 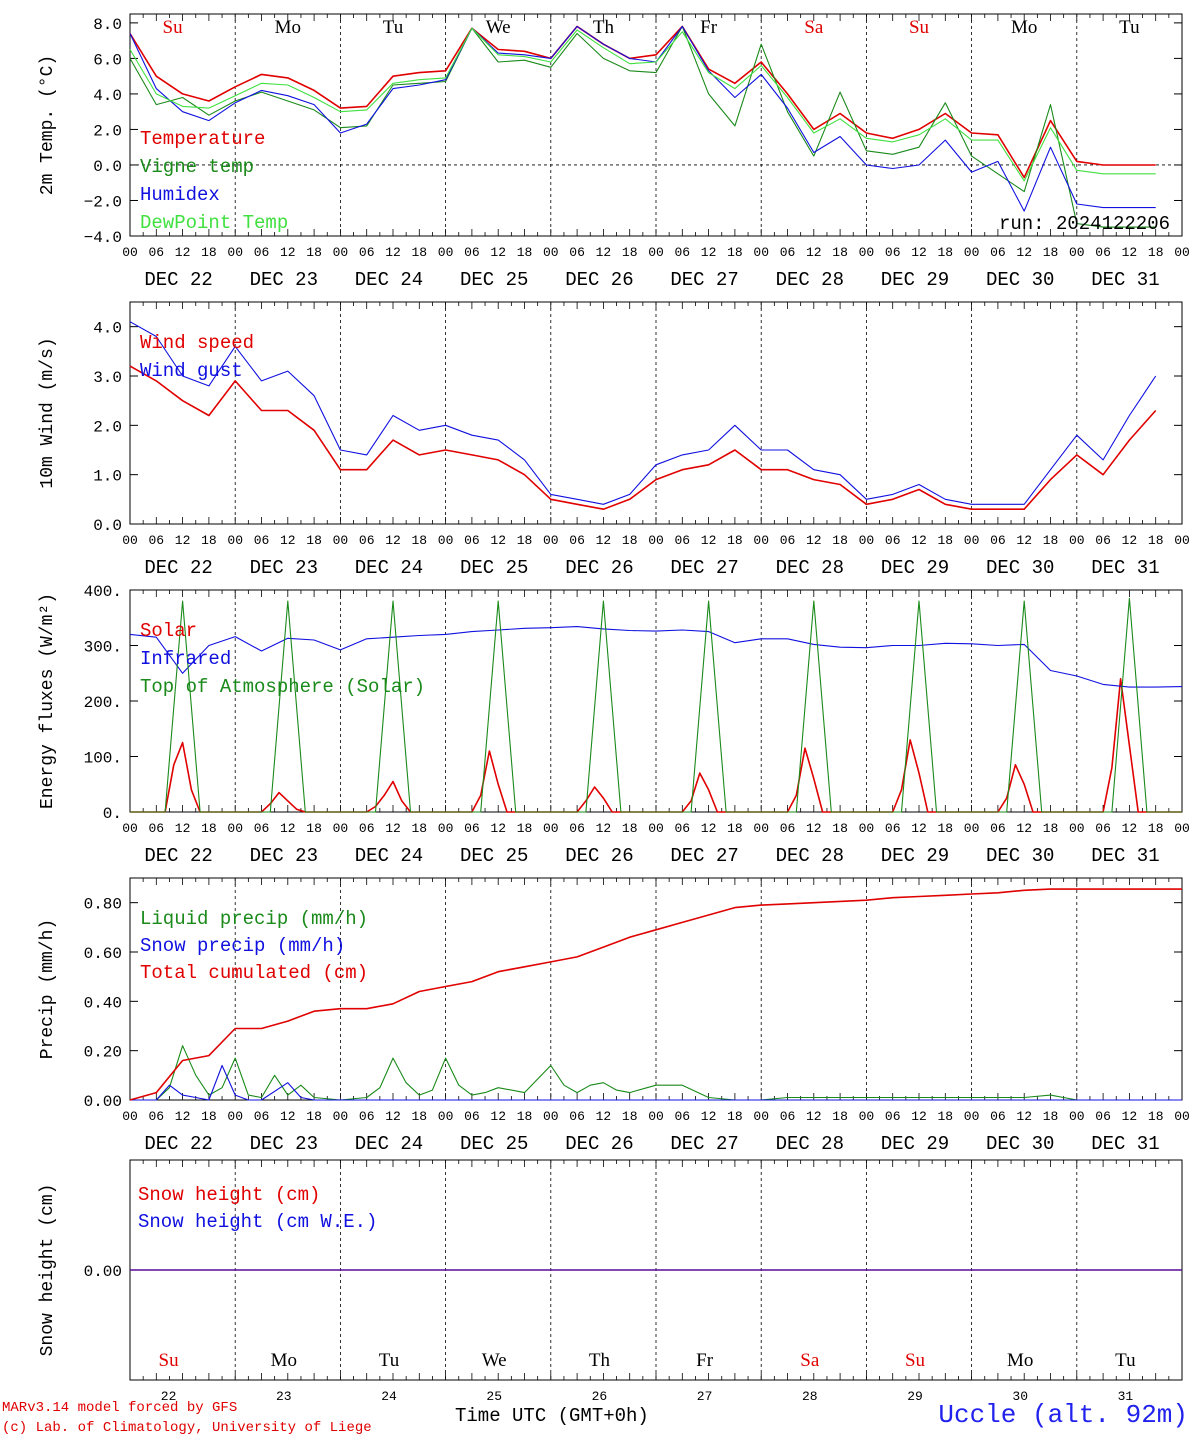 I want to click on y-tick-label: −4.0, so click(x=103, y=238).